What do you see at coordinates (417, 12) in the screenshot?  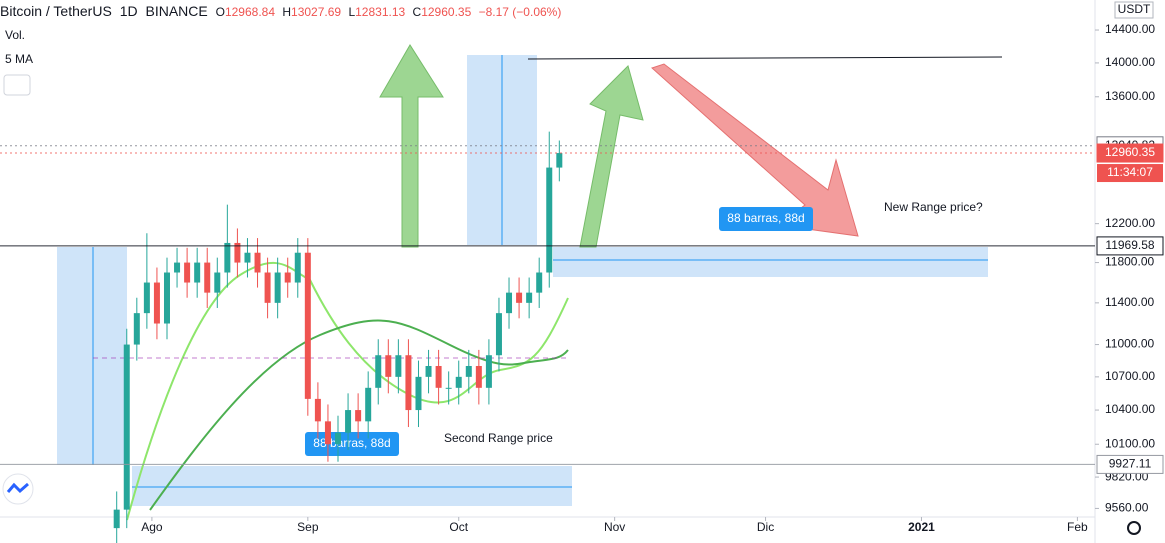 I see `ohlc-key: C` at bounding box center [417, 12].